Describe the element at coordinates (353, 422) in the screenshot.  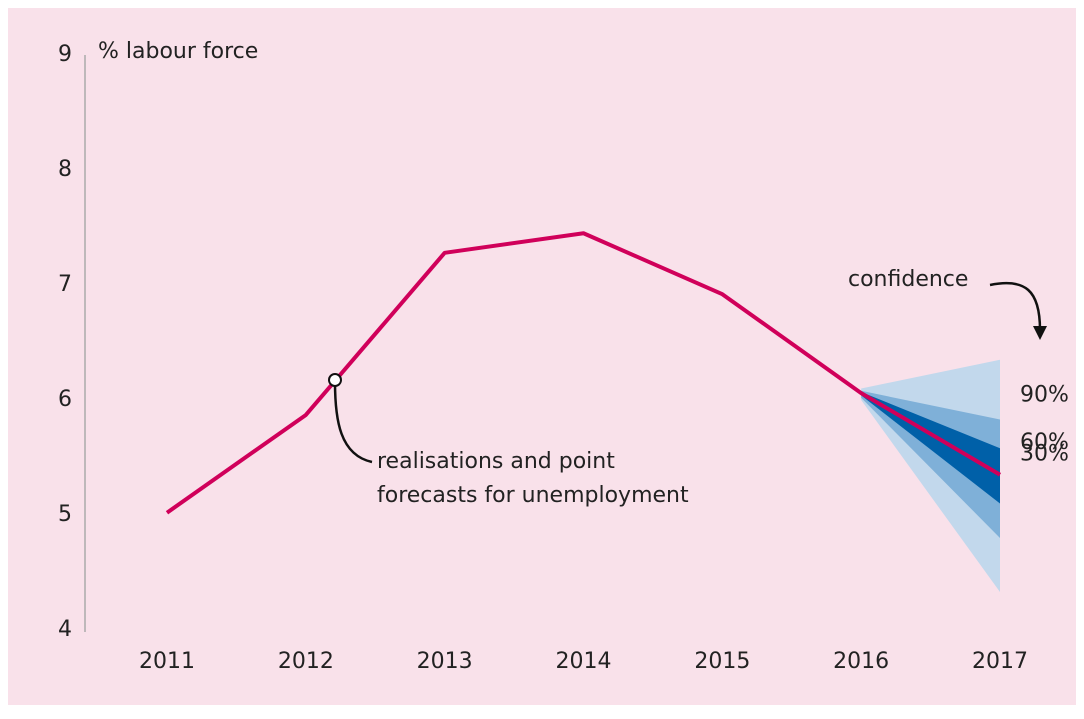
I see `leader` at that location.